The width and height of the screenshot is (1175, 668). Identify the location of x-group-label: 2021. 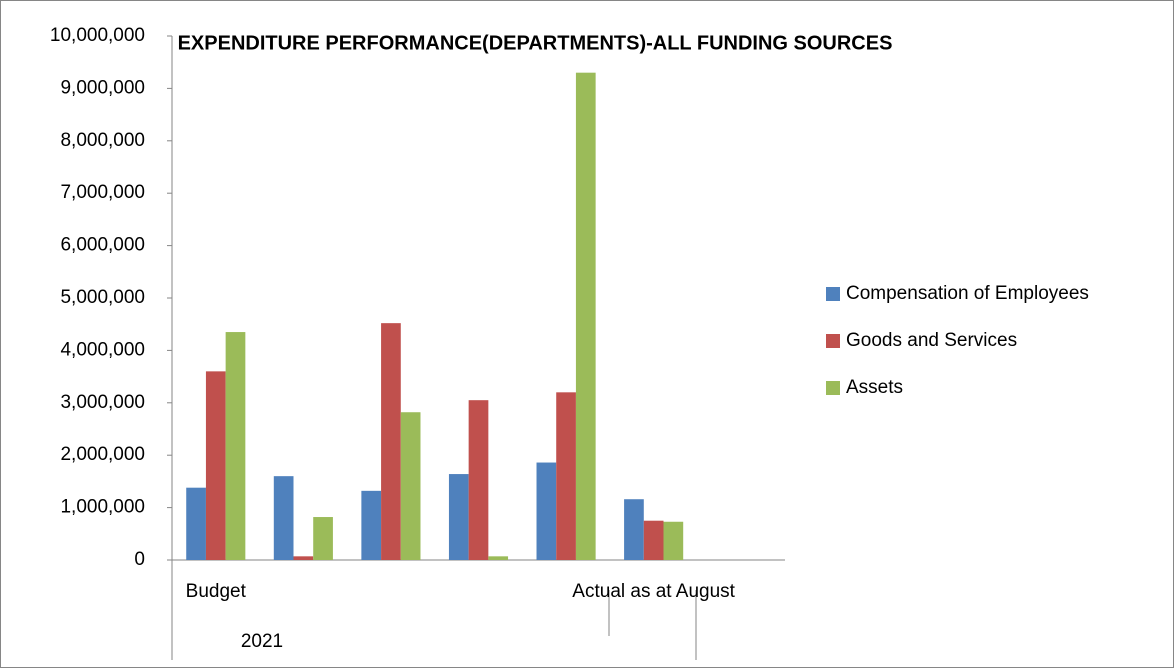
(262, 641).